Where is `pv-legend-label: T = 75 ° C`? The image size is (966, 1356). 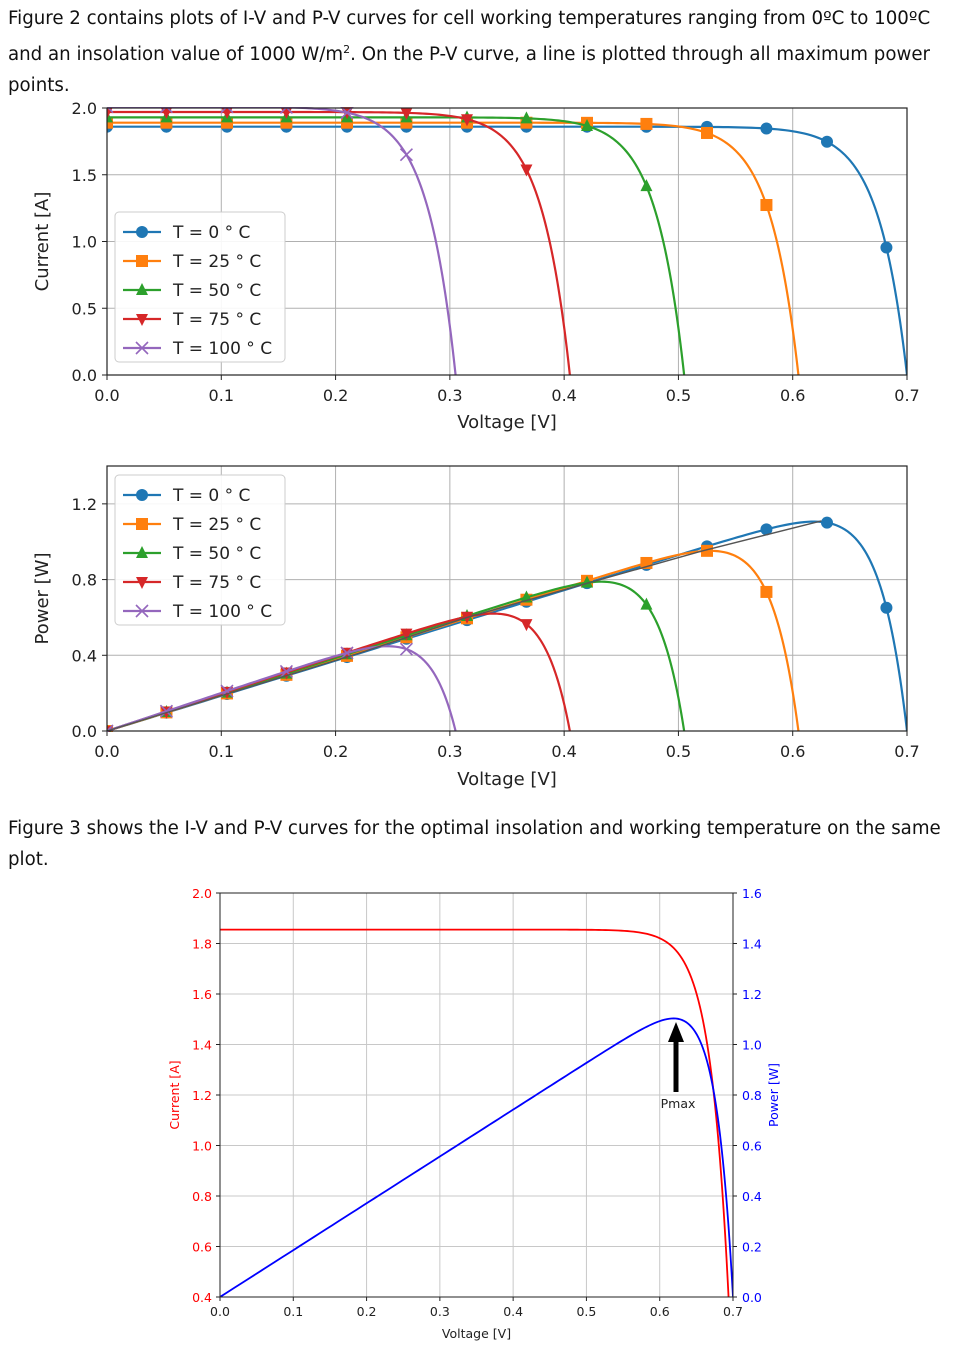 pv-legend-label: T = 75 ° C is located at coordinates (216, 583).